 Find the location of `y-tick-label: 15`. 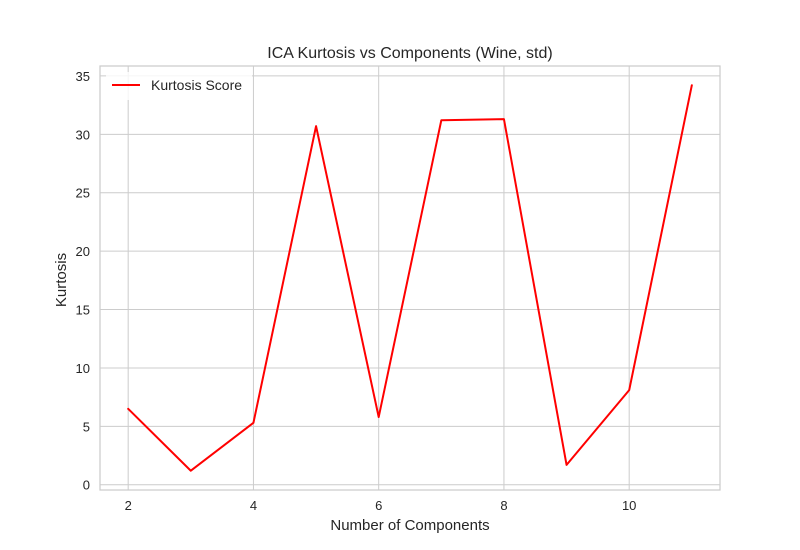

y-tick-label: 15 is located at coordinates (83, 310).